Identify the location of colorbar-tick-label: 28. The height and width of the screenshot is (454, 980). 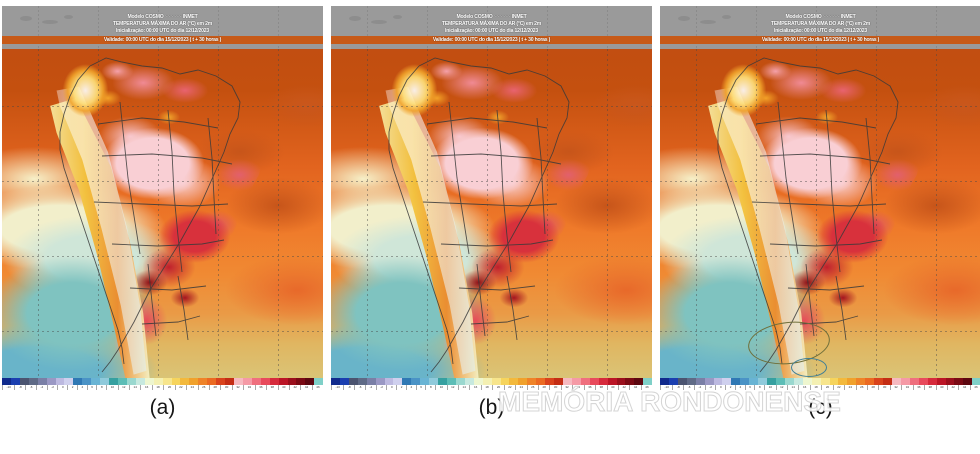
(872, 387).